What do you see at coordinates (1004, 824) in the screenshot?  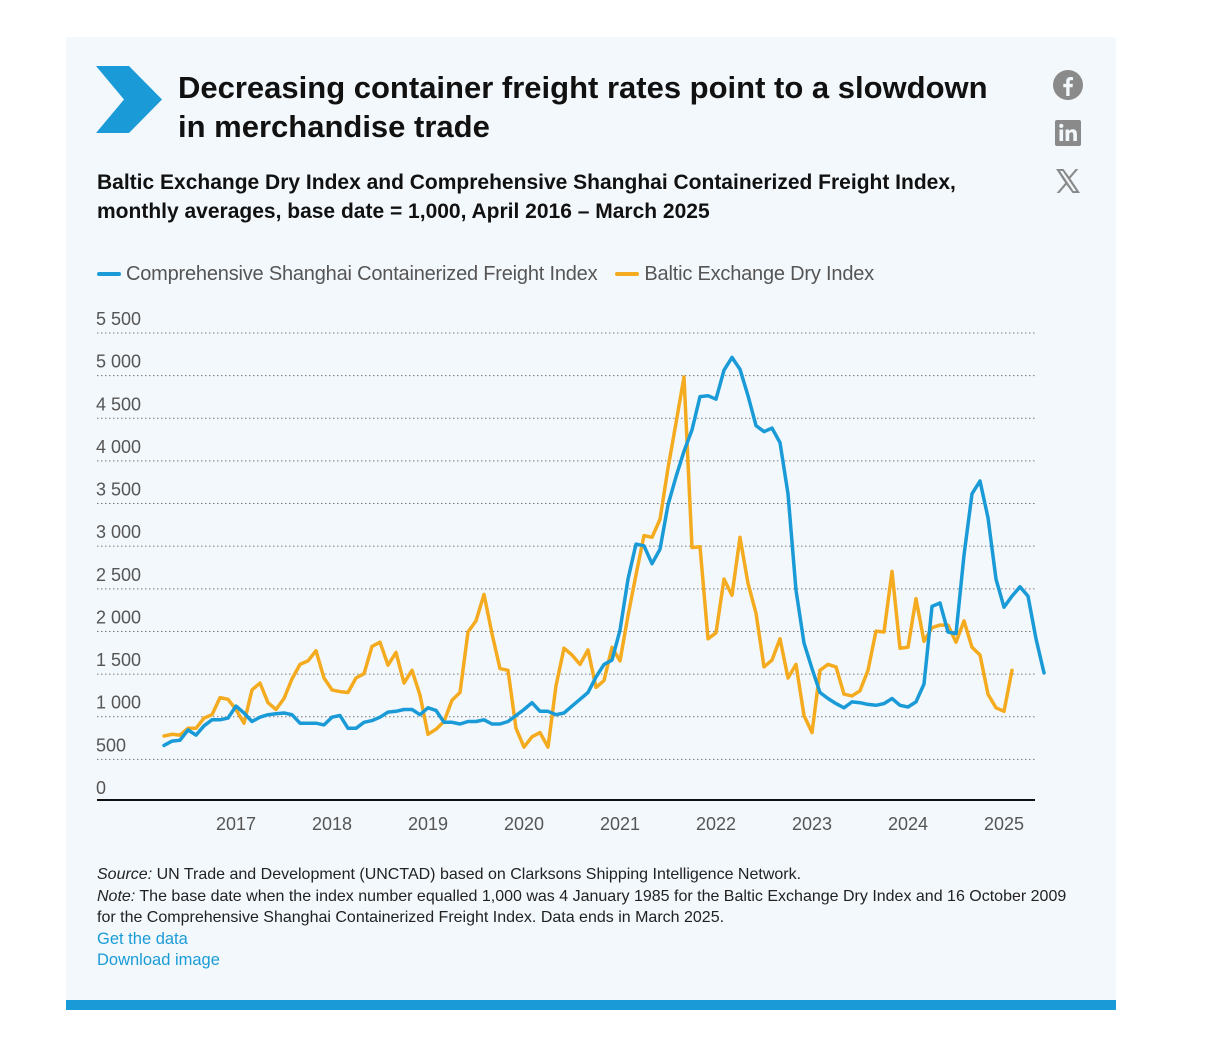 I see `x-tick-label: 2025` at bounding box center [1004, 824].